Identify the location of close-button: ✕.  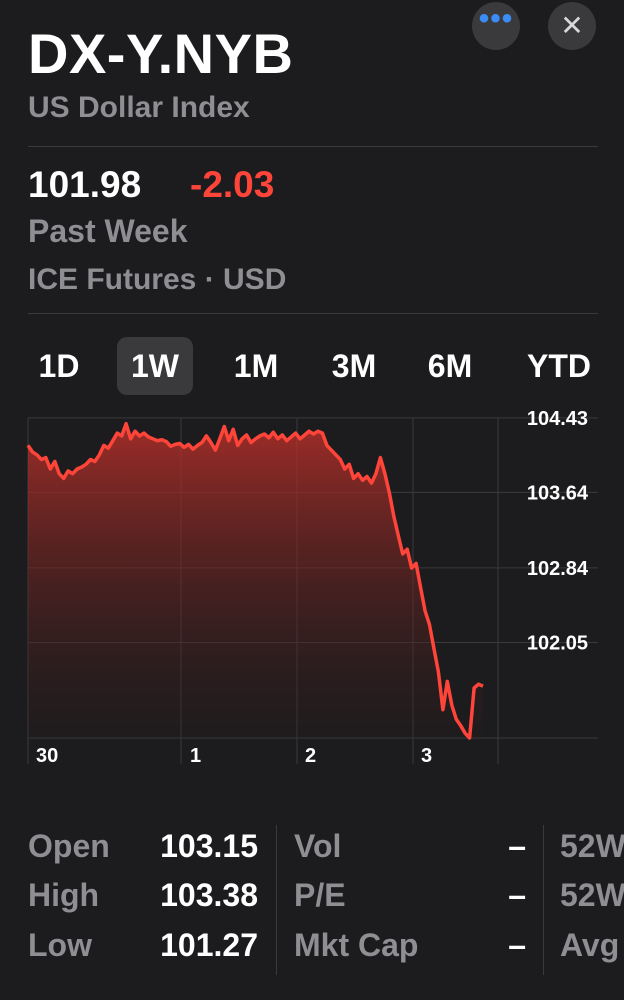
(572, 26).